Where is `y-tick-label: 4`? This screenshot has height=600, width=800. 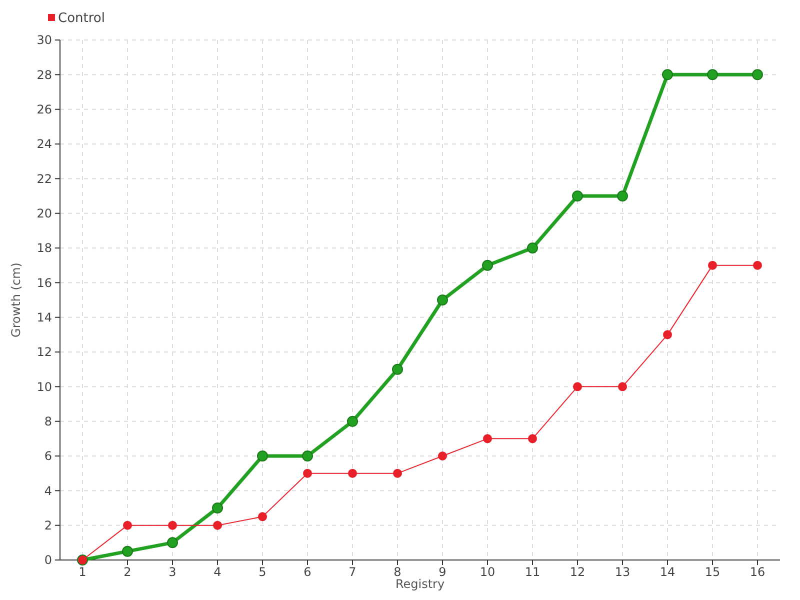
y-tick-label: 4 is located at coordinates (48, 491).